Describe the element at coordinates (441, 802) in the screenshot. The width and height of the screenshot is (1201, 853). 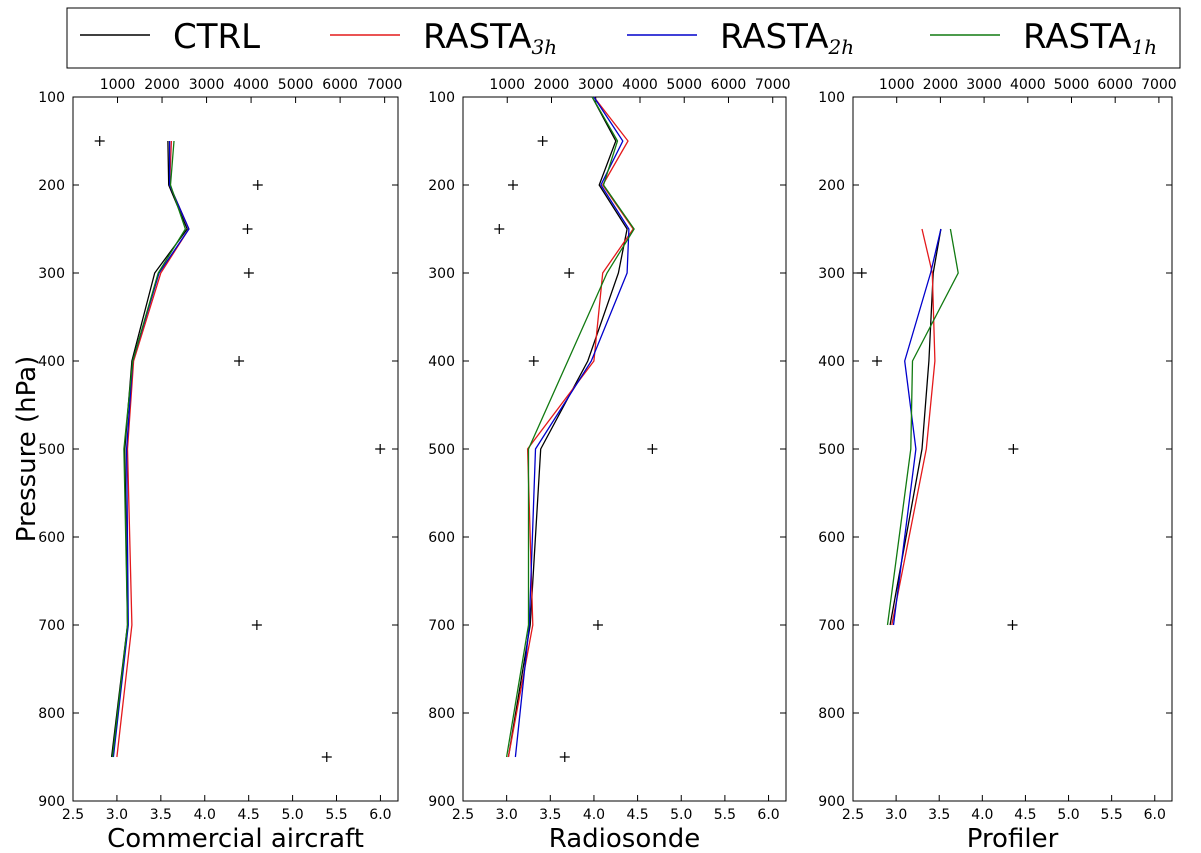
I see `y-tick-label-1-8: 900` at that location.